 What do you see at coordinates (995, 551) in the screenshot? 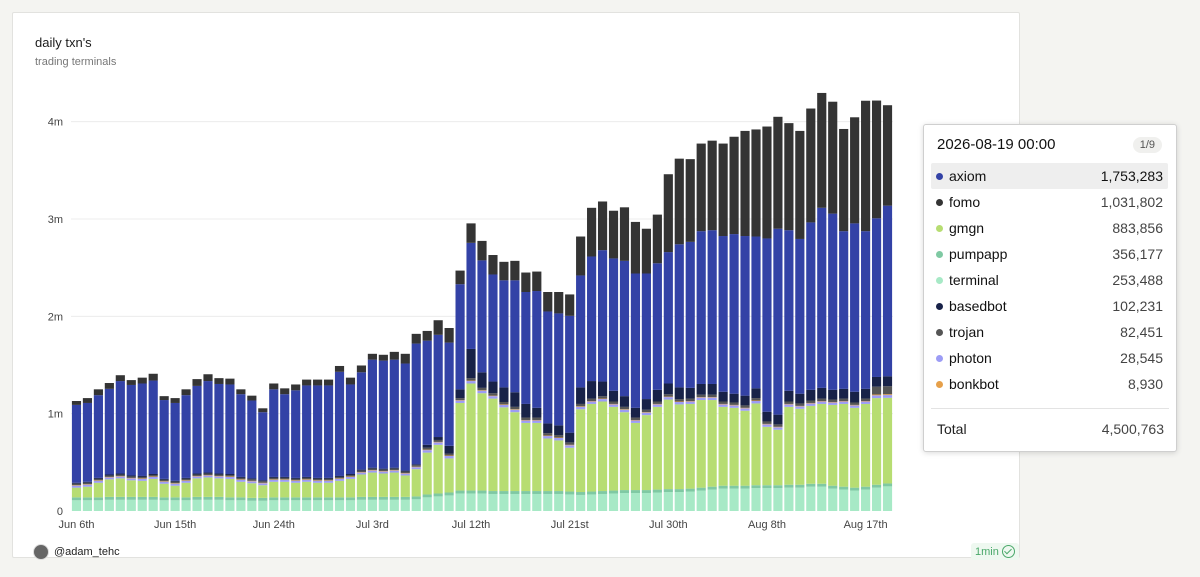
I see `refresh-badge: 1min` at bounding box center [995, 551].